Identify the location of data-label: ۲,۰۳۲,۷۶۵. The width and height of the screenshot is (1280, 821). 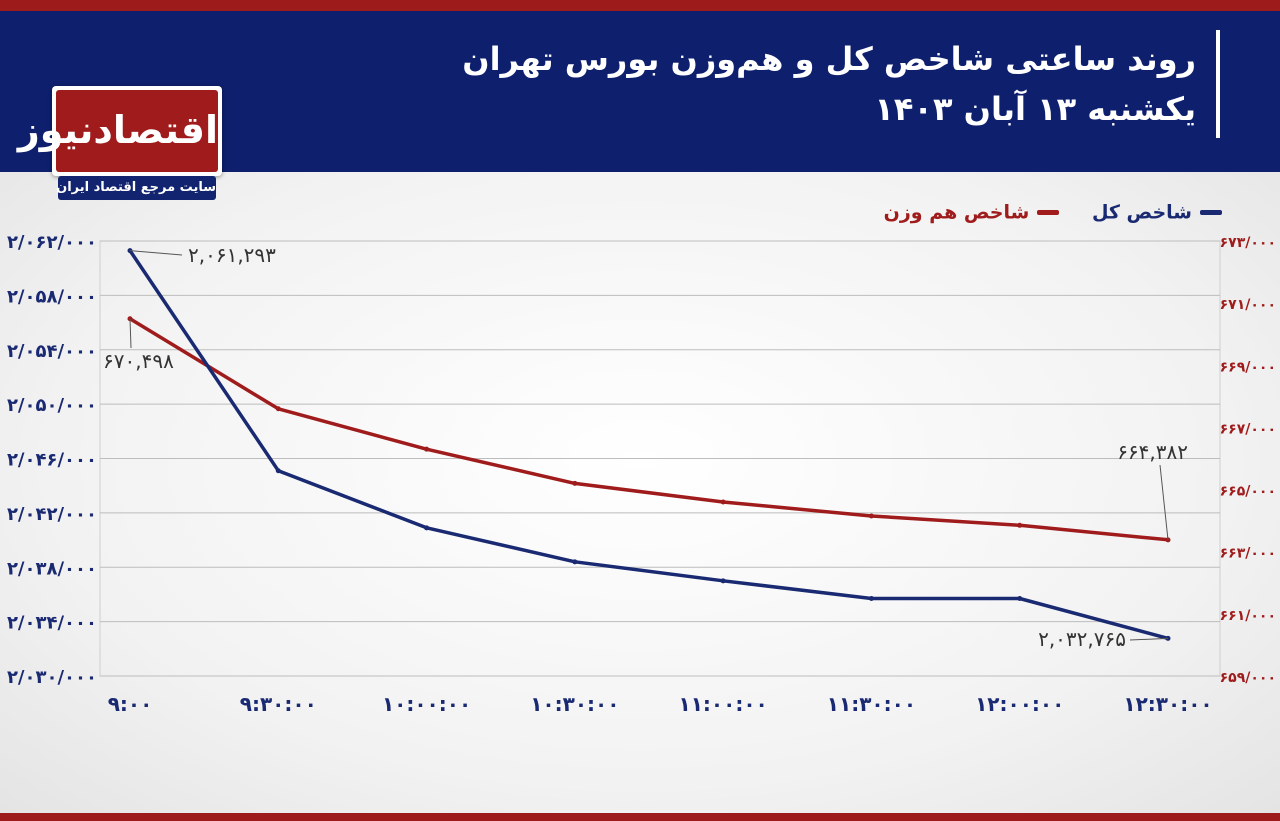
(1082, 639).